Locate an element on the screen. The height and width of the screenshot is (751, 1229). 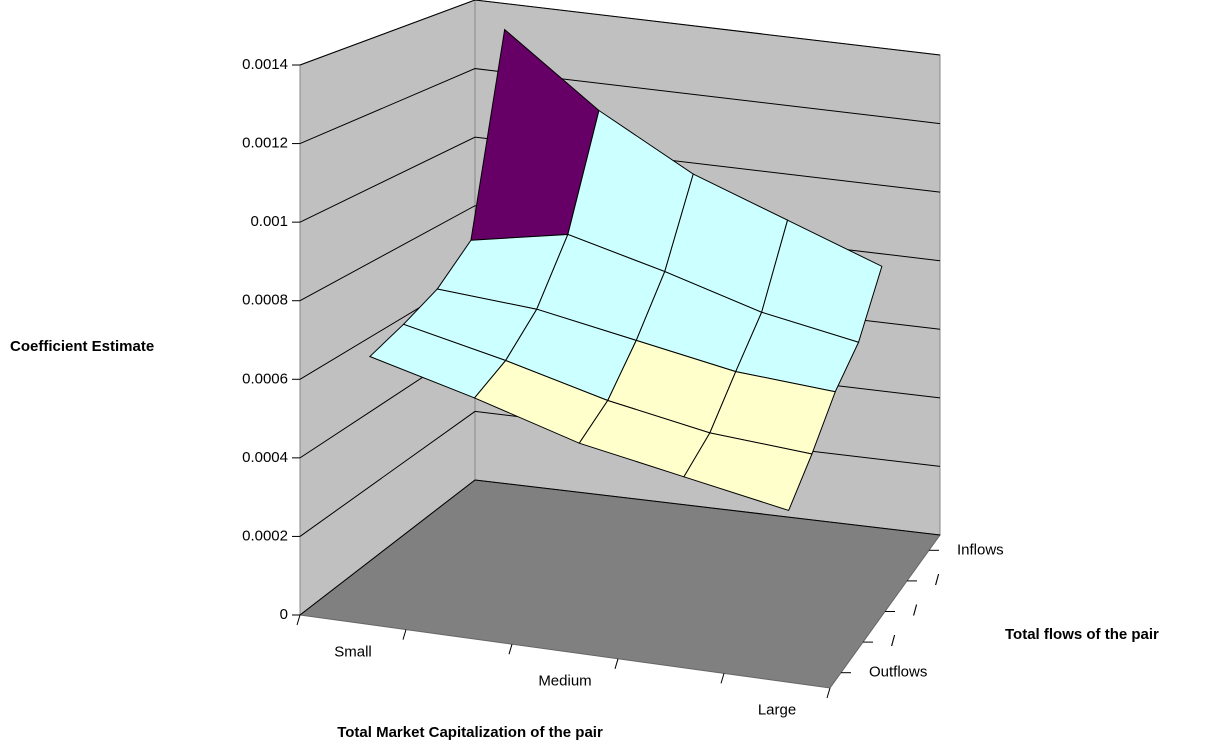
surface-patch is located at coordinates (748, 472).